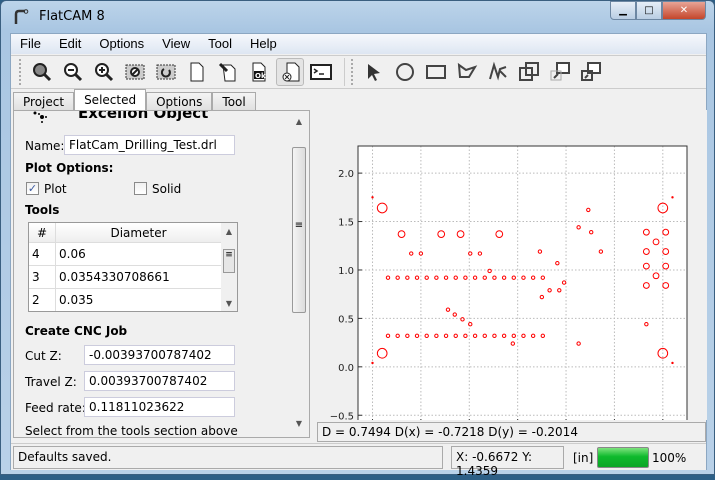 This screenshot has height=480, width=715. Describe the element at coordinates (51, 382) in the screenshot. I see `travel-z-label: Travel Z:` at that location.